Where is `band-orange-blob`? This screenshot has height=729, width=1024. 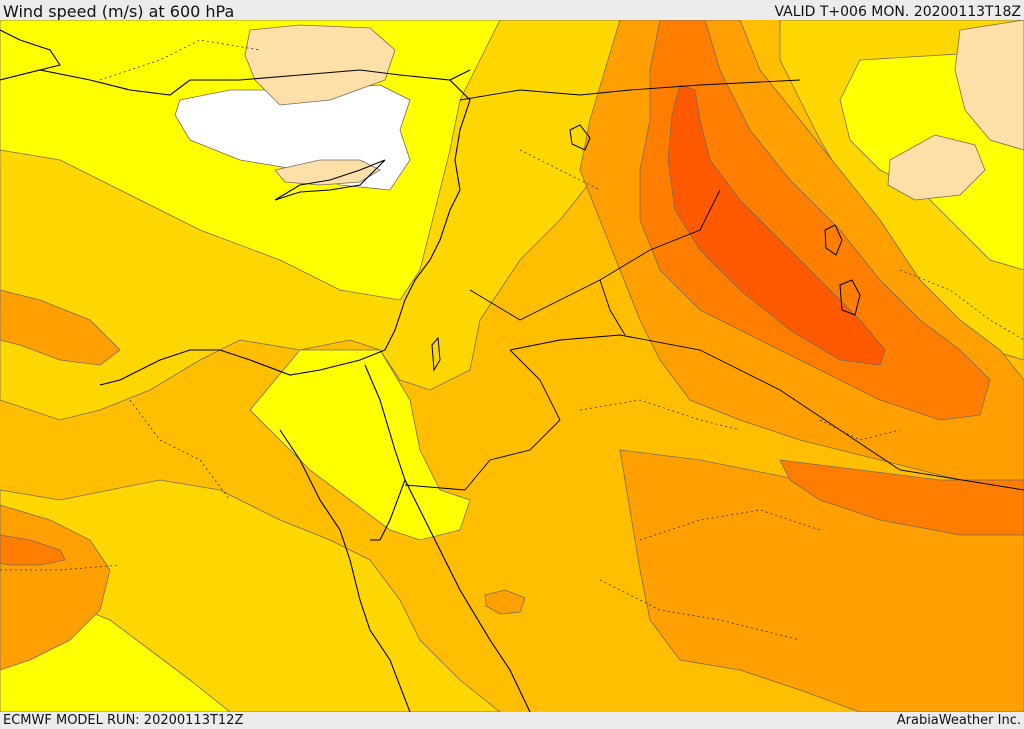 band-orange-blob is located at coordinates (505, 602).